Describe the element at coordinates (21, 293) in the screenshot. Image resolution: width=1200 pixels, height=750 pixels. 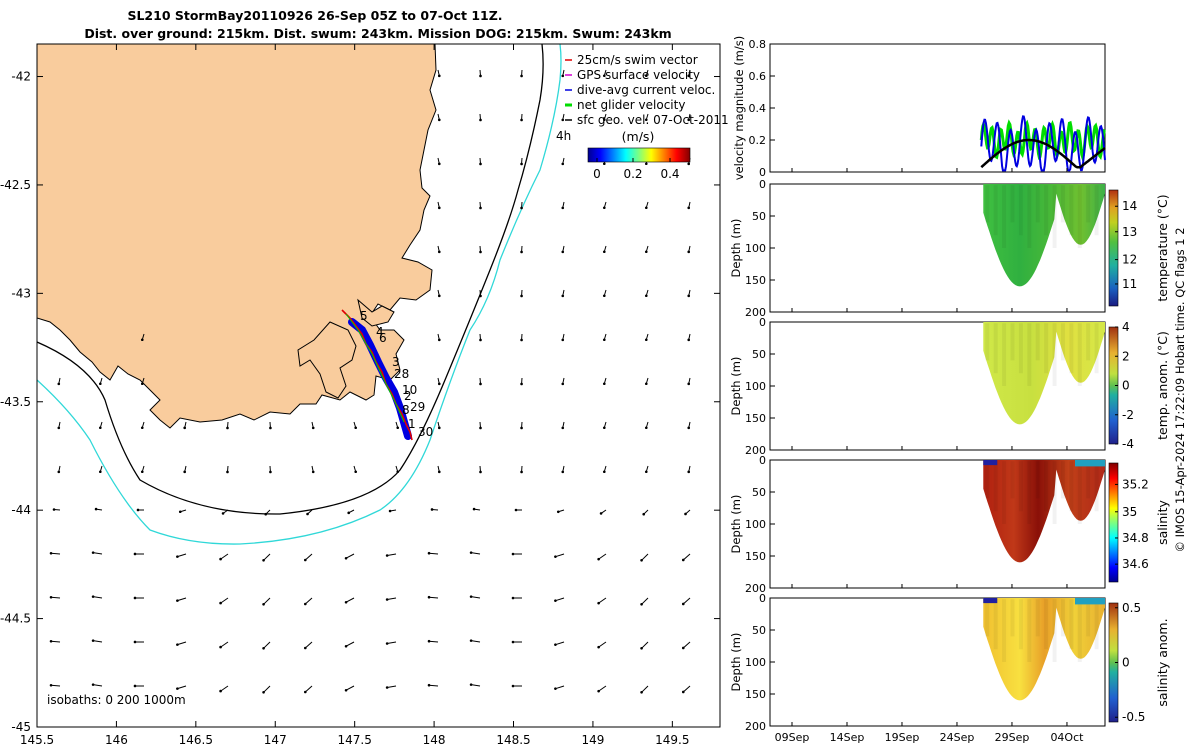
I see `map-ytick-label: -43` at that location.